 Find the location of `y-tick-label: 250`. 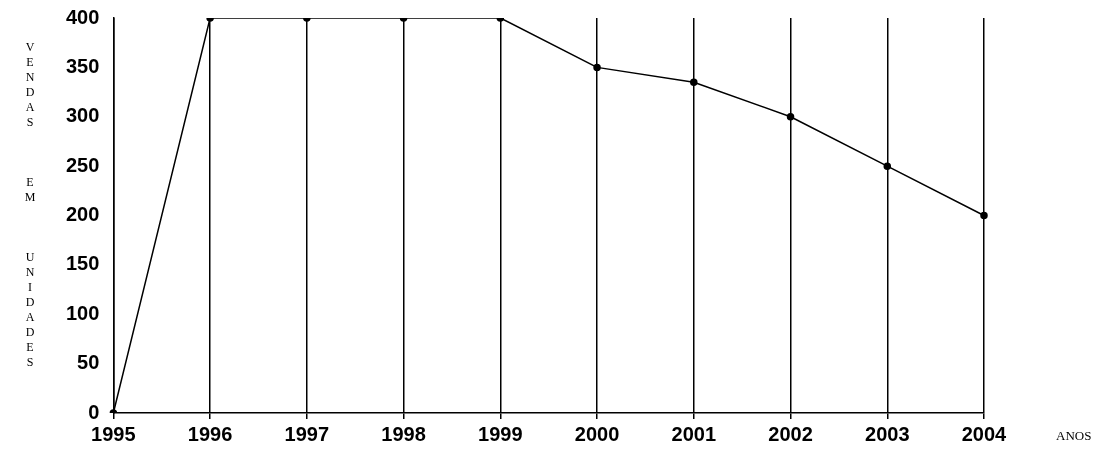

y-tick-label: 250 is located at coordinates (82, 164).